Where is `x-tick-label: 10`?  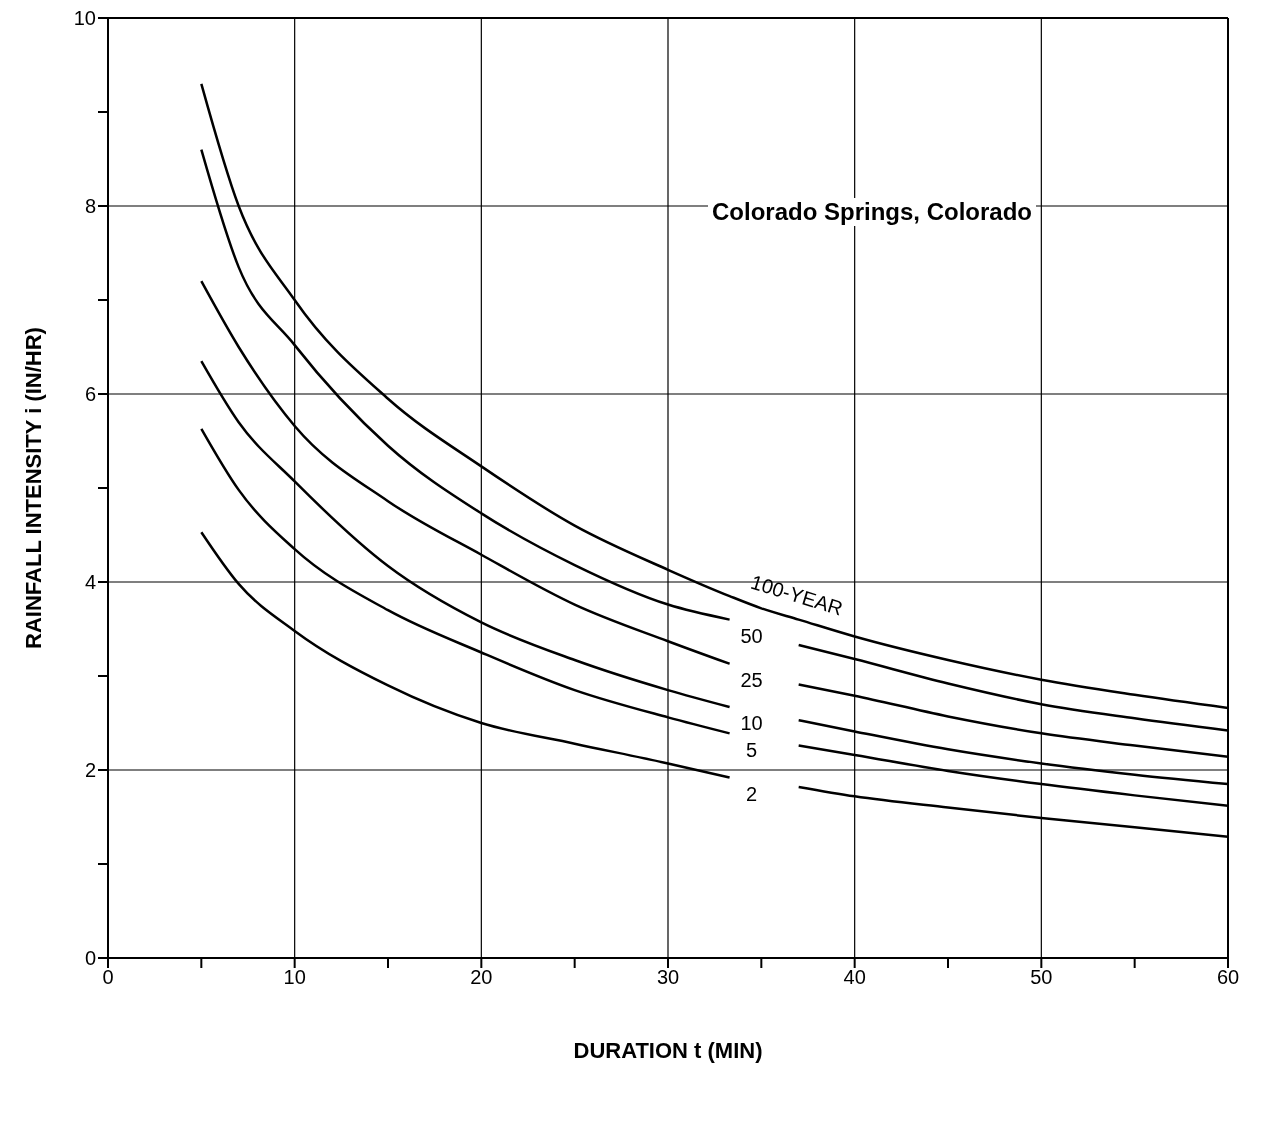 x-tick-label: 10 is located at coordinates (294, 977).